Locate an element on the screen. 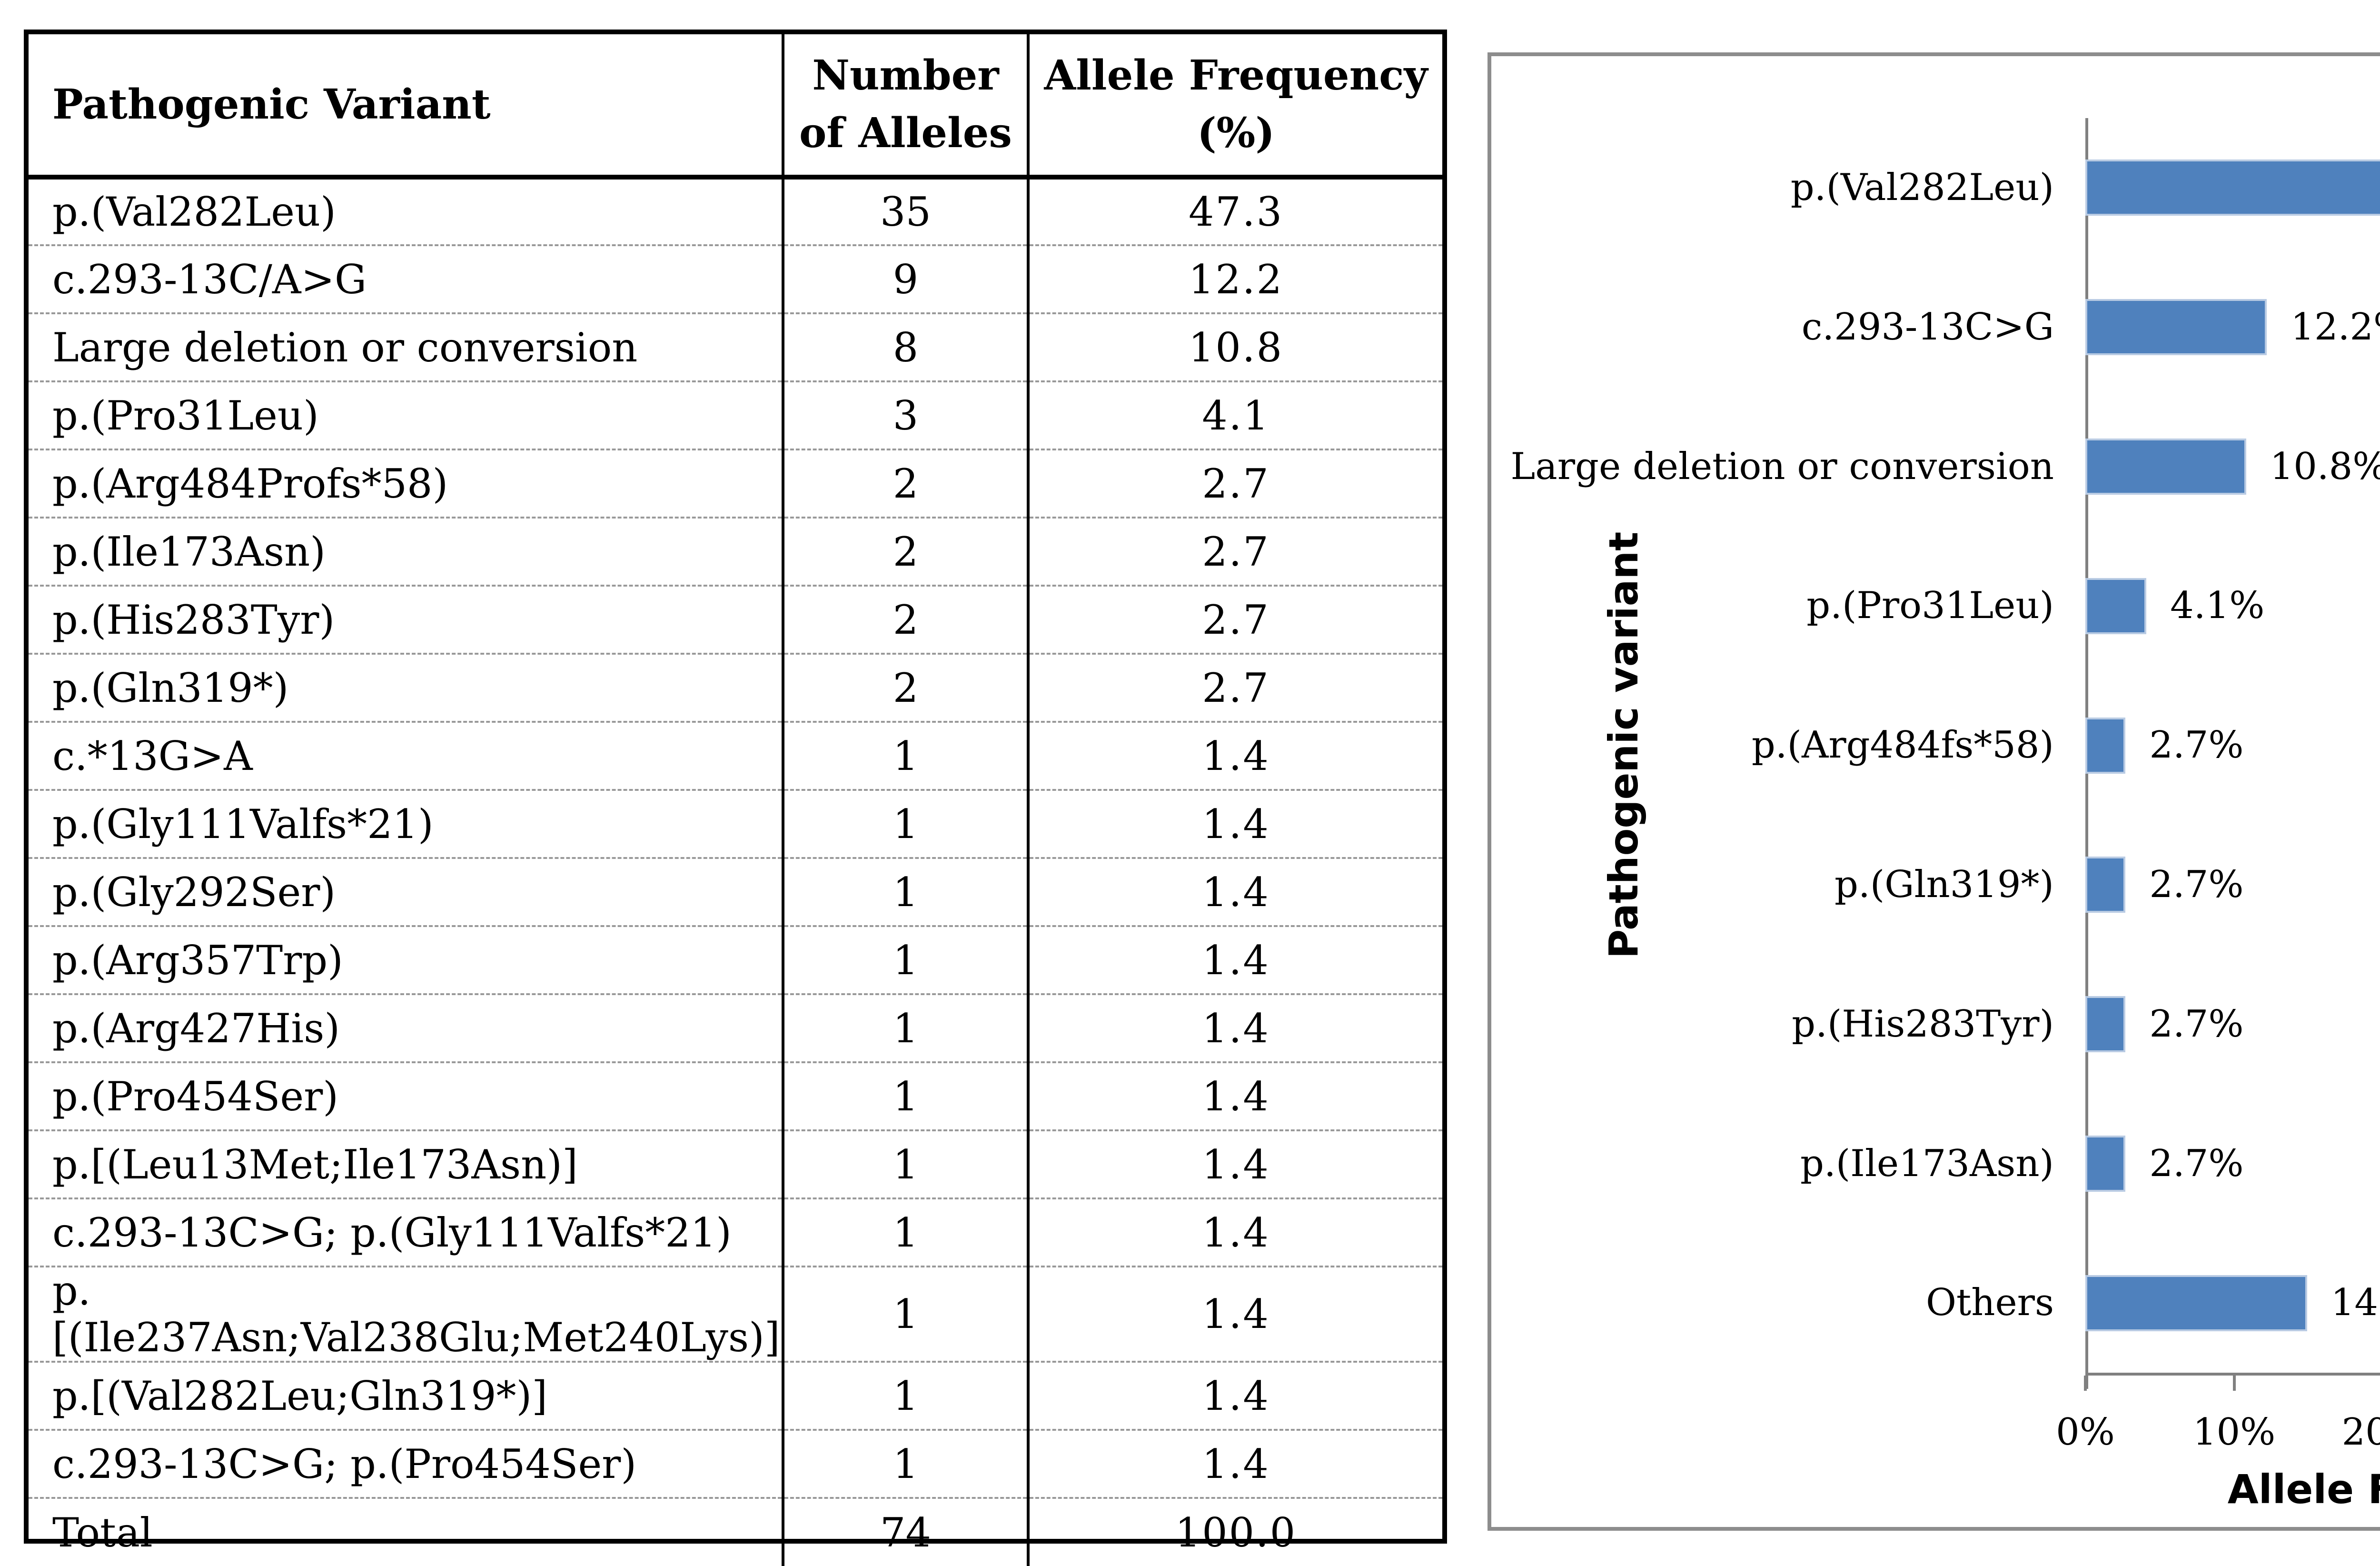  table-row: c.293-13C>G; p.(Gly111Valfs*21) 1 1.4 is located at coordinates (735, 1232).